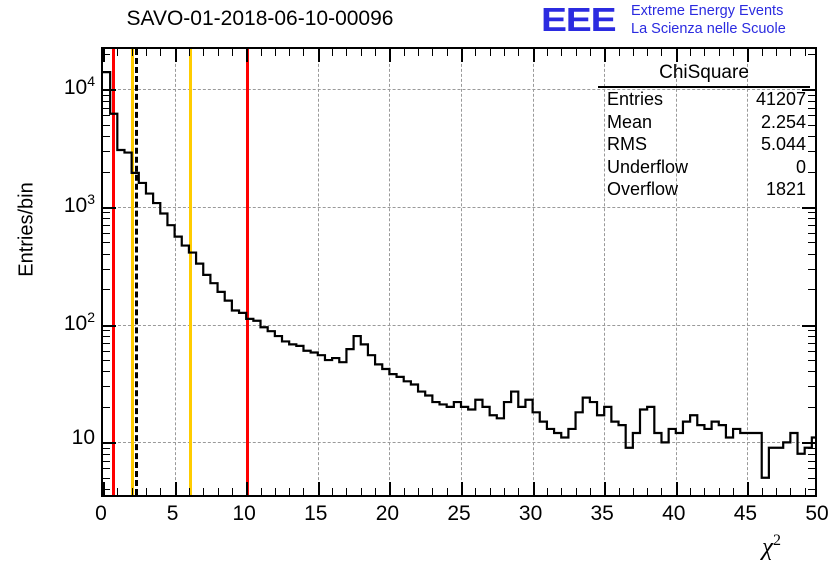 This screenshot has height=572, width=836. What do you see at coordinates (602, 513) in the screenshot?
I see `x-tick-label: 35` at bounding box center [602, 513].